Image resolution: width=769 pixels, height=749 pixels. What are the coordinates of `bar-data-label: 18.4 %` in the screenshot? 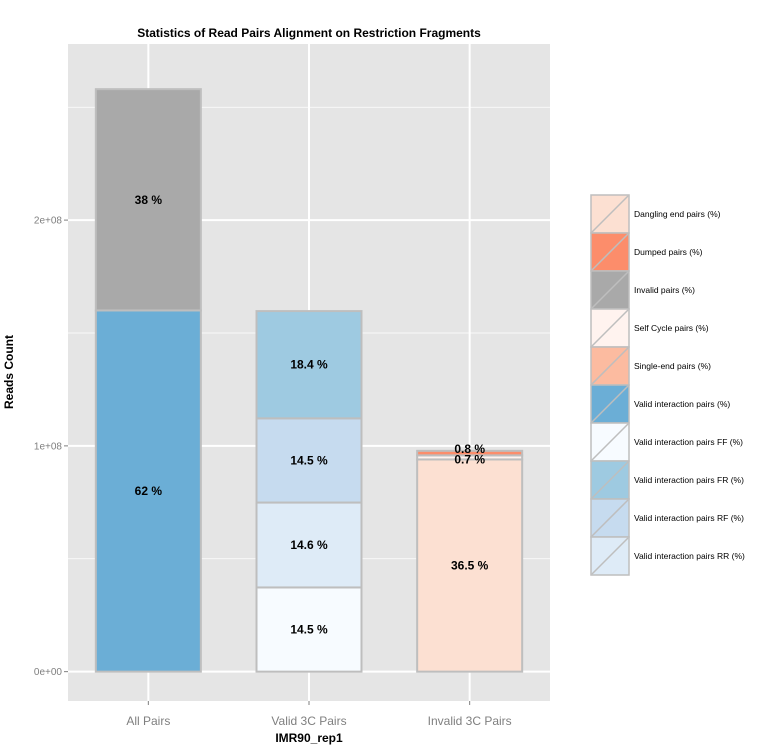 It's located at (309, 365).